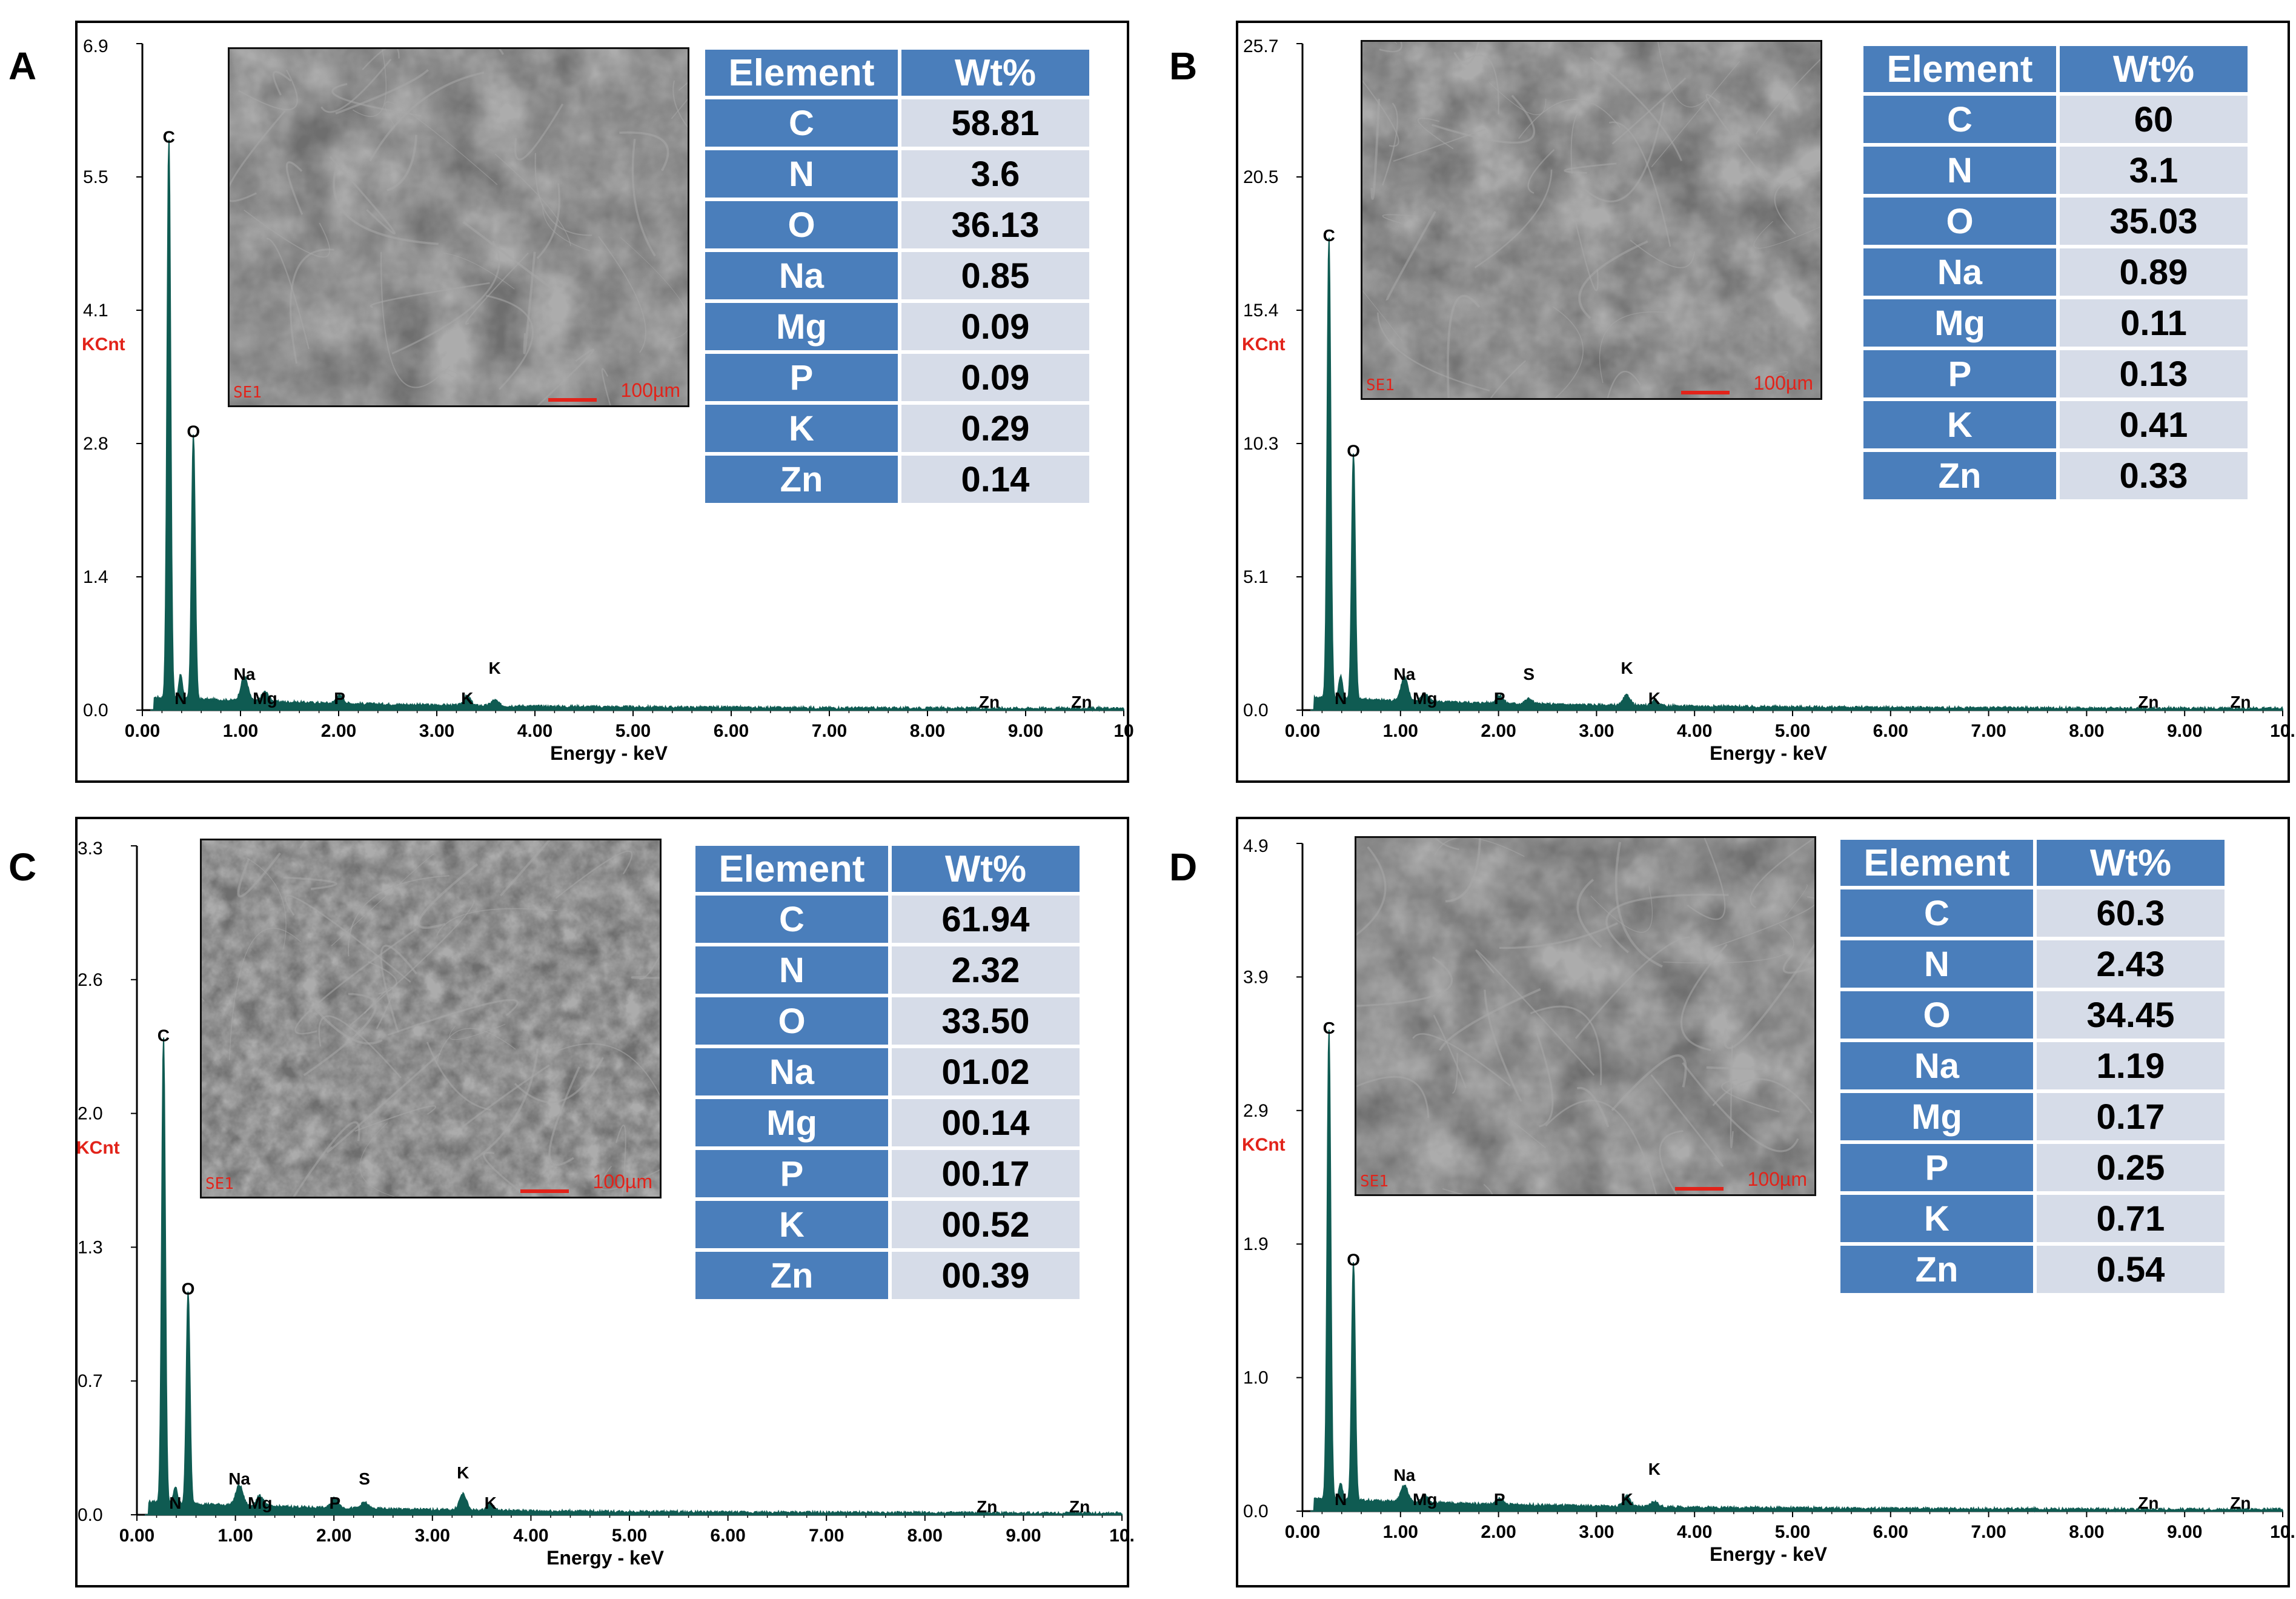 The width and height of the screenshot is (2296, 1599). What do you see at coordinates (1960, 221) in the screenshot?
I see `element-cell: O` at bounding box center [1960, 221].